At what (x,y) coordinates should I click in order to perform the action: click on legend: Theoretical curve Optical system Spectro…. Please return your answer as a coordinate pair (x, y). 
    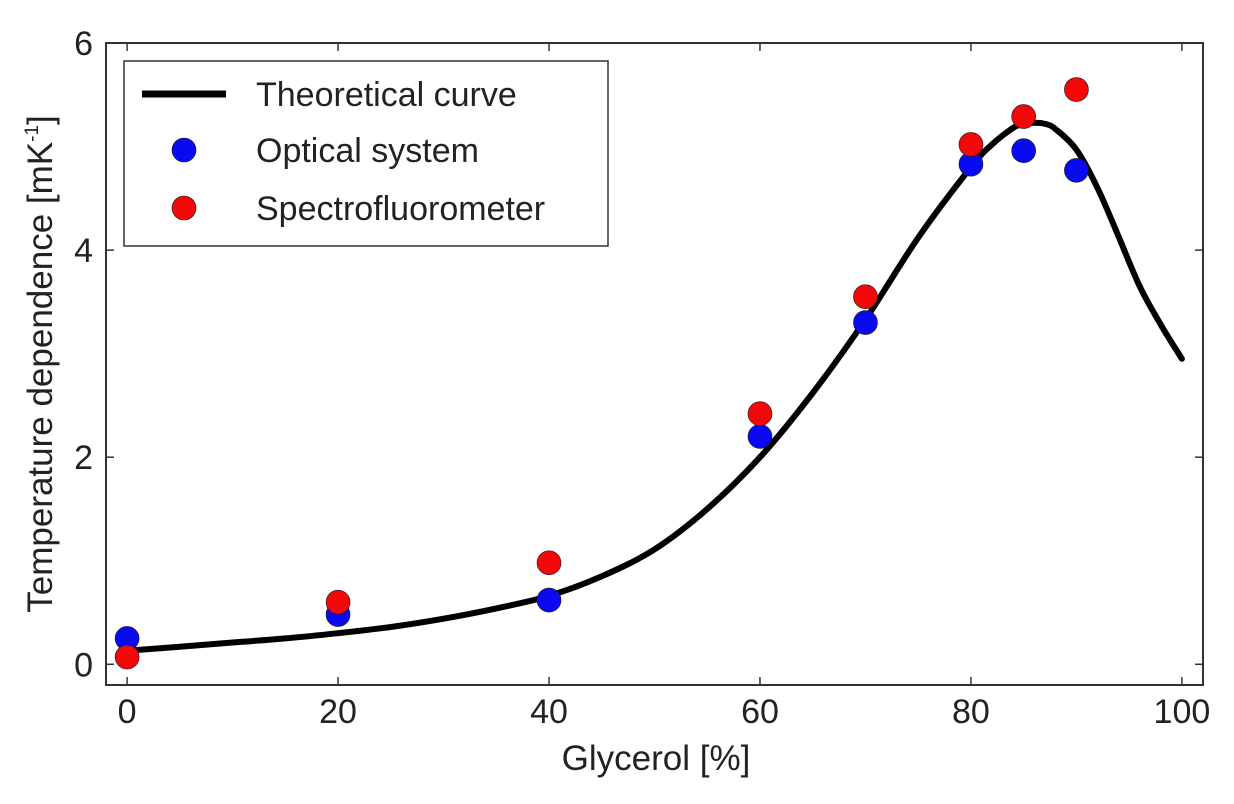
    Looking at the image, I should click on (366, 153).